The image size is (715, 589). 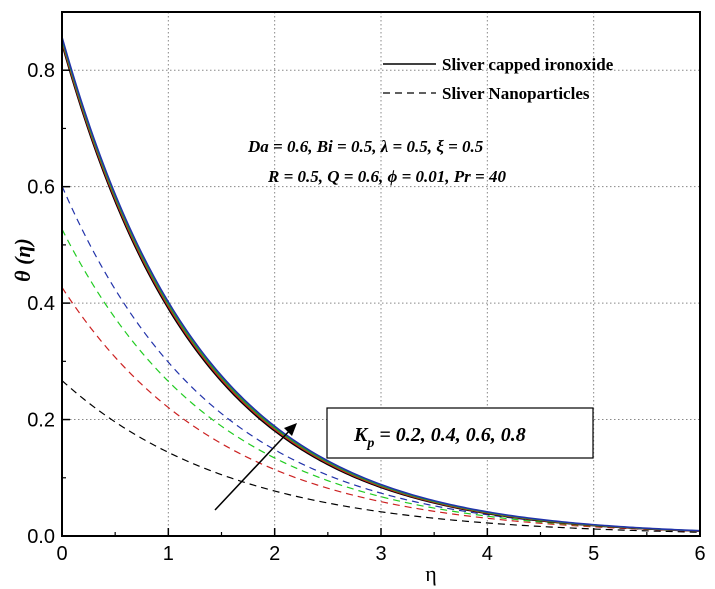 I want to click on kp-annotation-box, so click(x=460, y=433).